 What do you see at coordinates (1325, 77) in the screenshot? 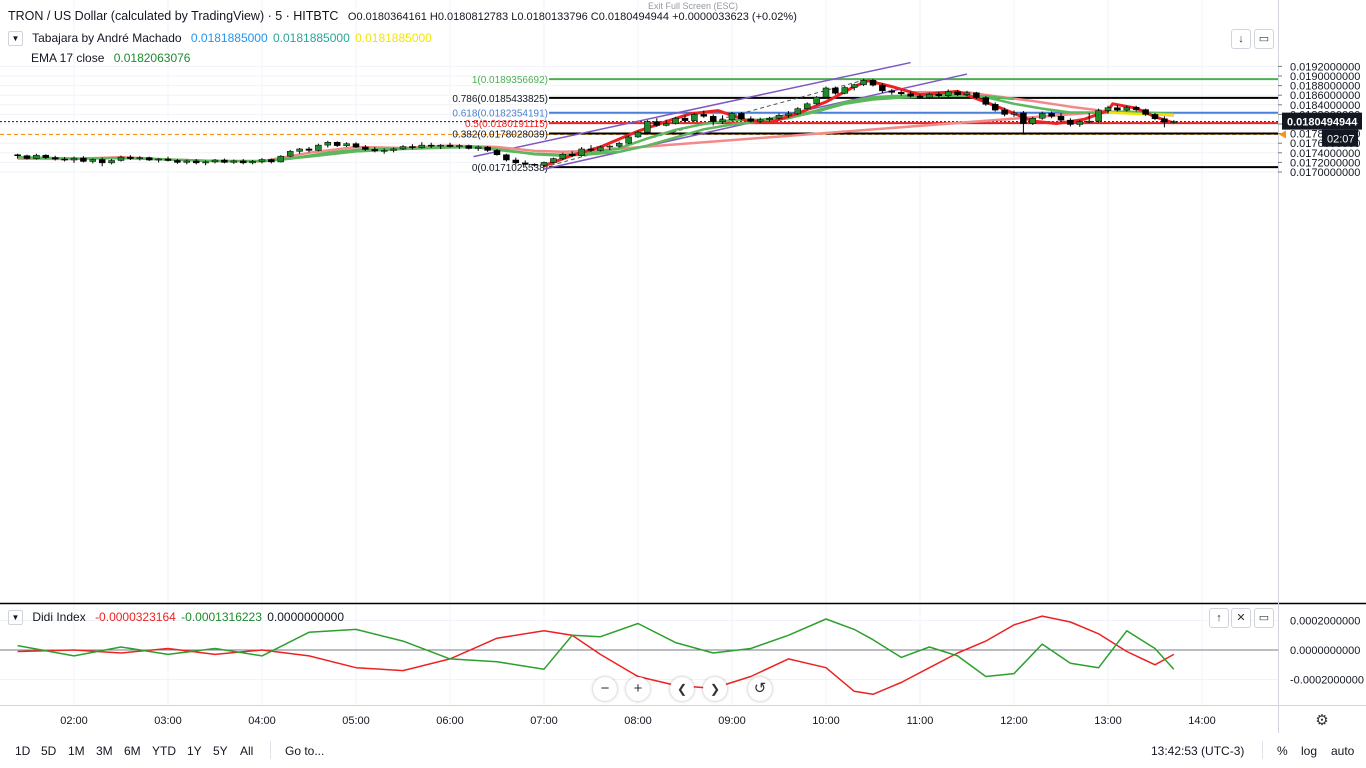
I see `price-tick-label: 0.0190000000` at bounding box center [1325, 77].